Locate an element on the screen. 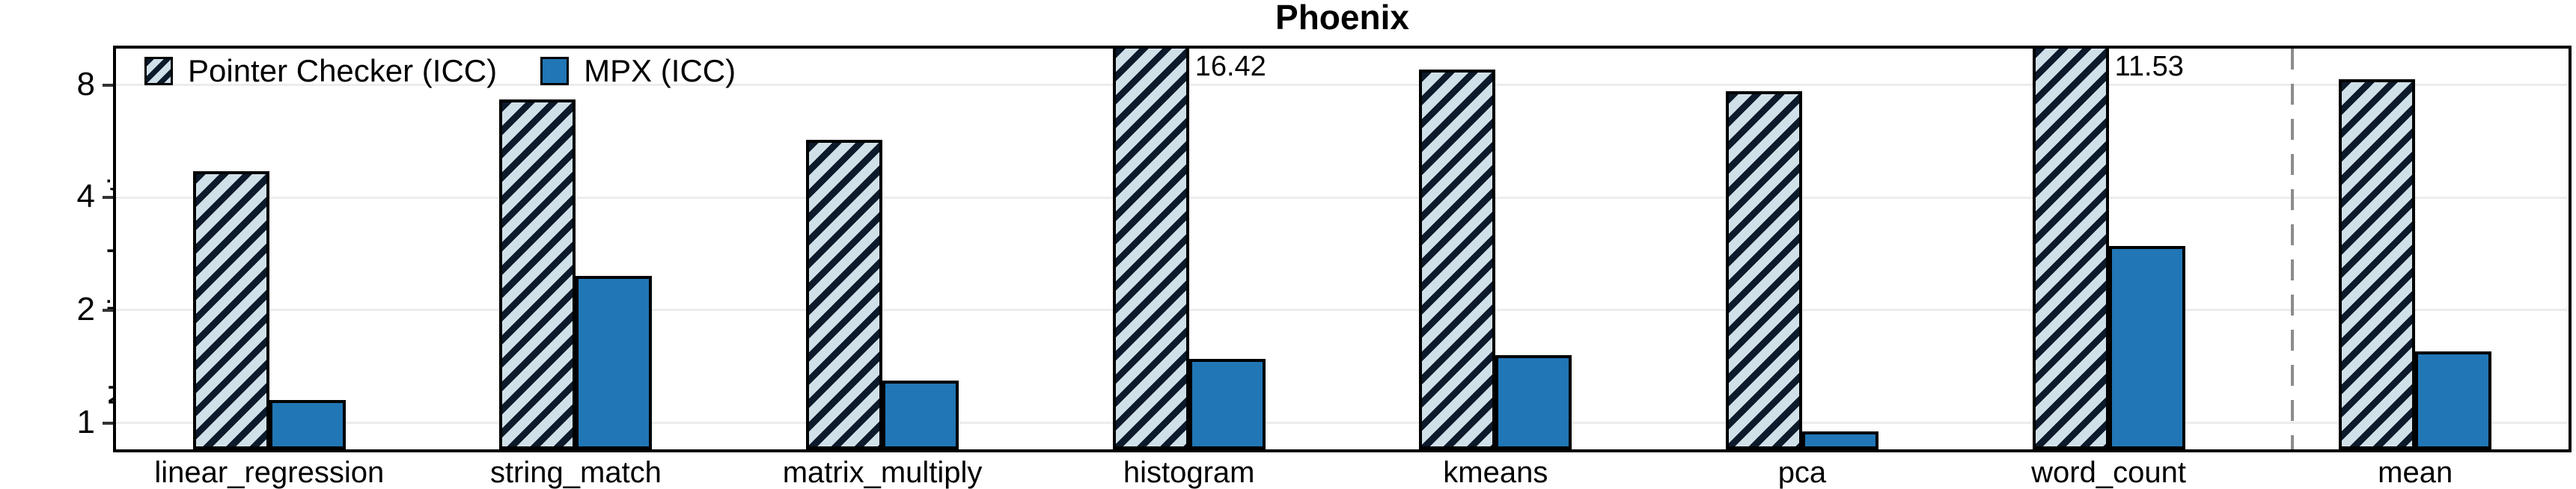 This screenshot has width=2576, height=489. bar-kmeans-mpx is located at coordinates (1533, 401).